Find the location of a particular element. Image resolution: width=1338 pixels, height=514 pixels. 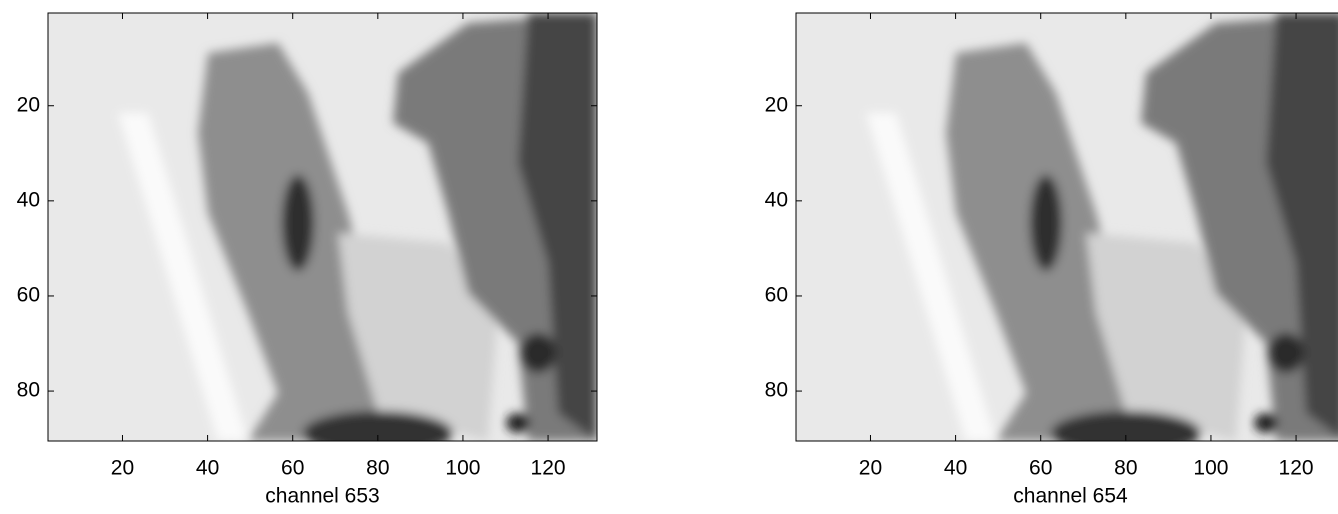

x-axis-label: channel 654 is located at coordinates (1070, 496).